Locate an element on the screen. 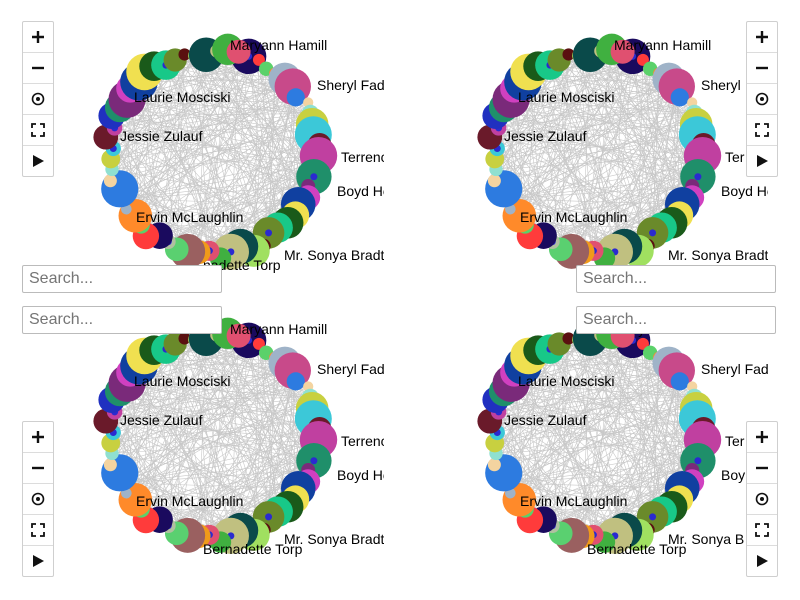 The width and height of the screenshot is (800, 600). node-label: Jessie Zulauf is located at coordinates (161, 420).